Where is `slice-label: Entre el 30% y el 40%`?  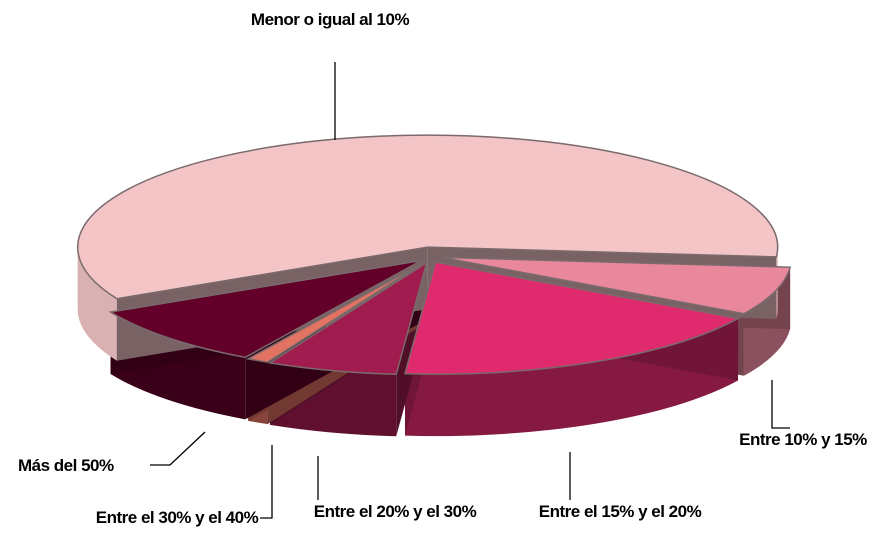
slice-label: Entre el 30% y el 40% is located at coordinates (177, 517).